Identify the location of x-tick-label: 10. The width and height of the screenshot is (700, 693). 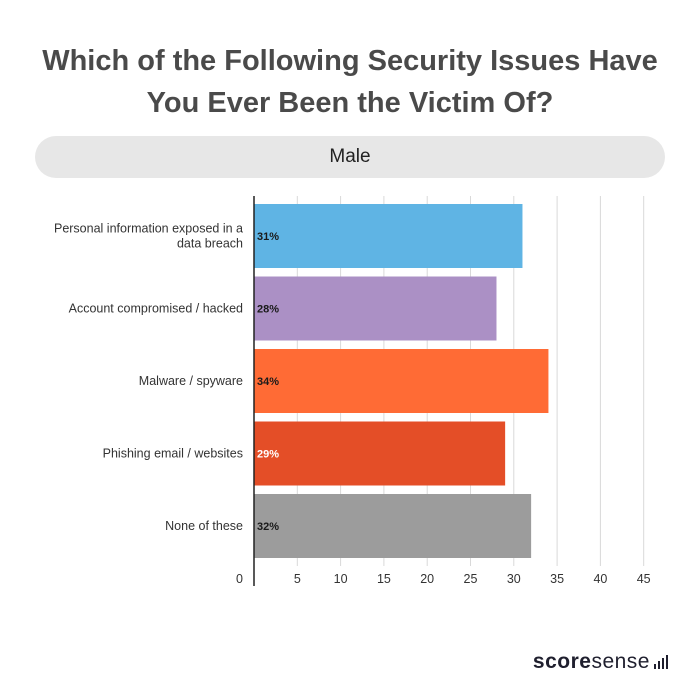
(341, 579).